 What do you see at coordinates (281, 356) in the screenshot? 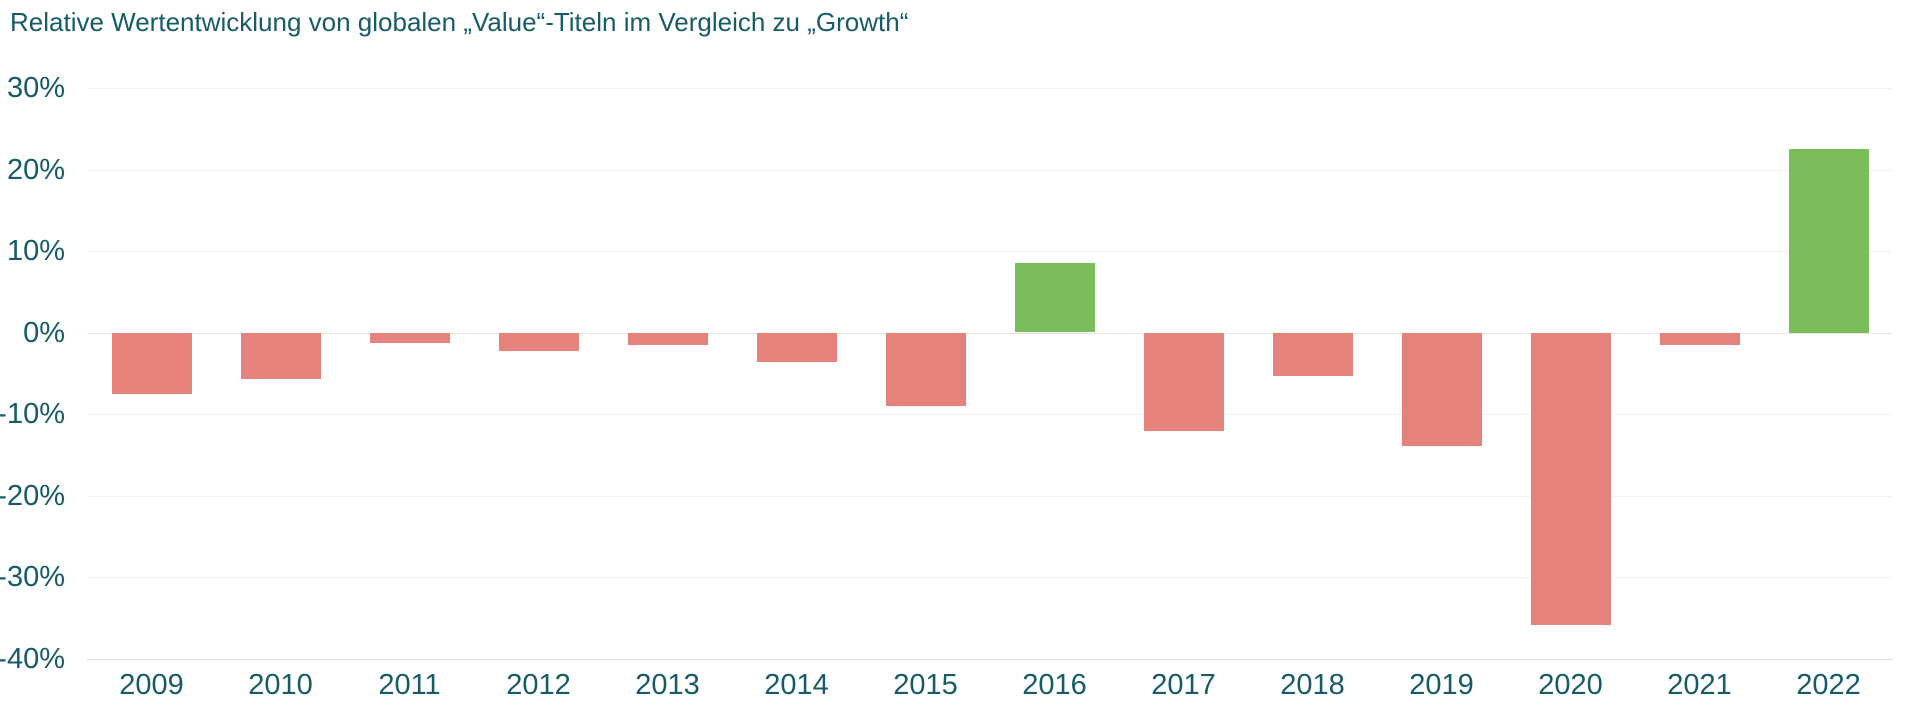
I see `bar-2010` at bounding box center [281, 356].